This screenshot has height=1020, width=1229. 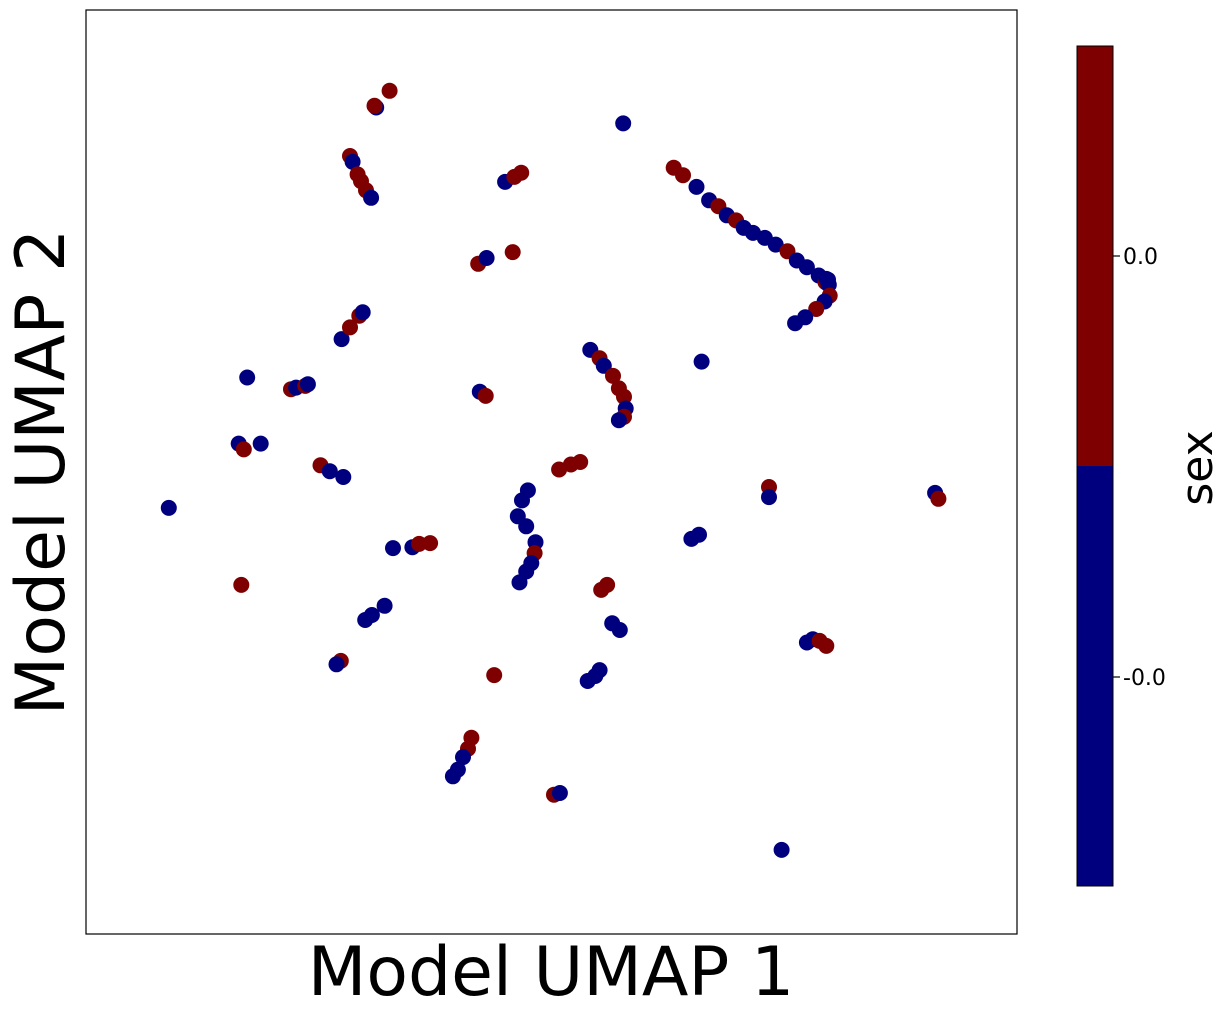 I want to click on y-axis-label: Model UMAP 2, so click(x=41, y=472).